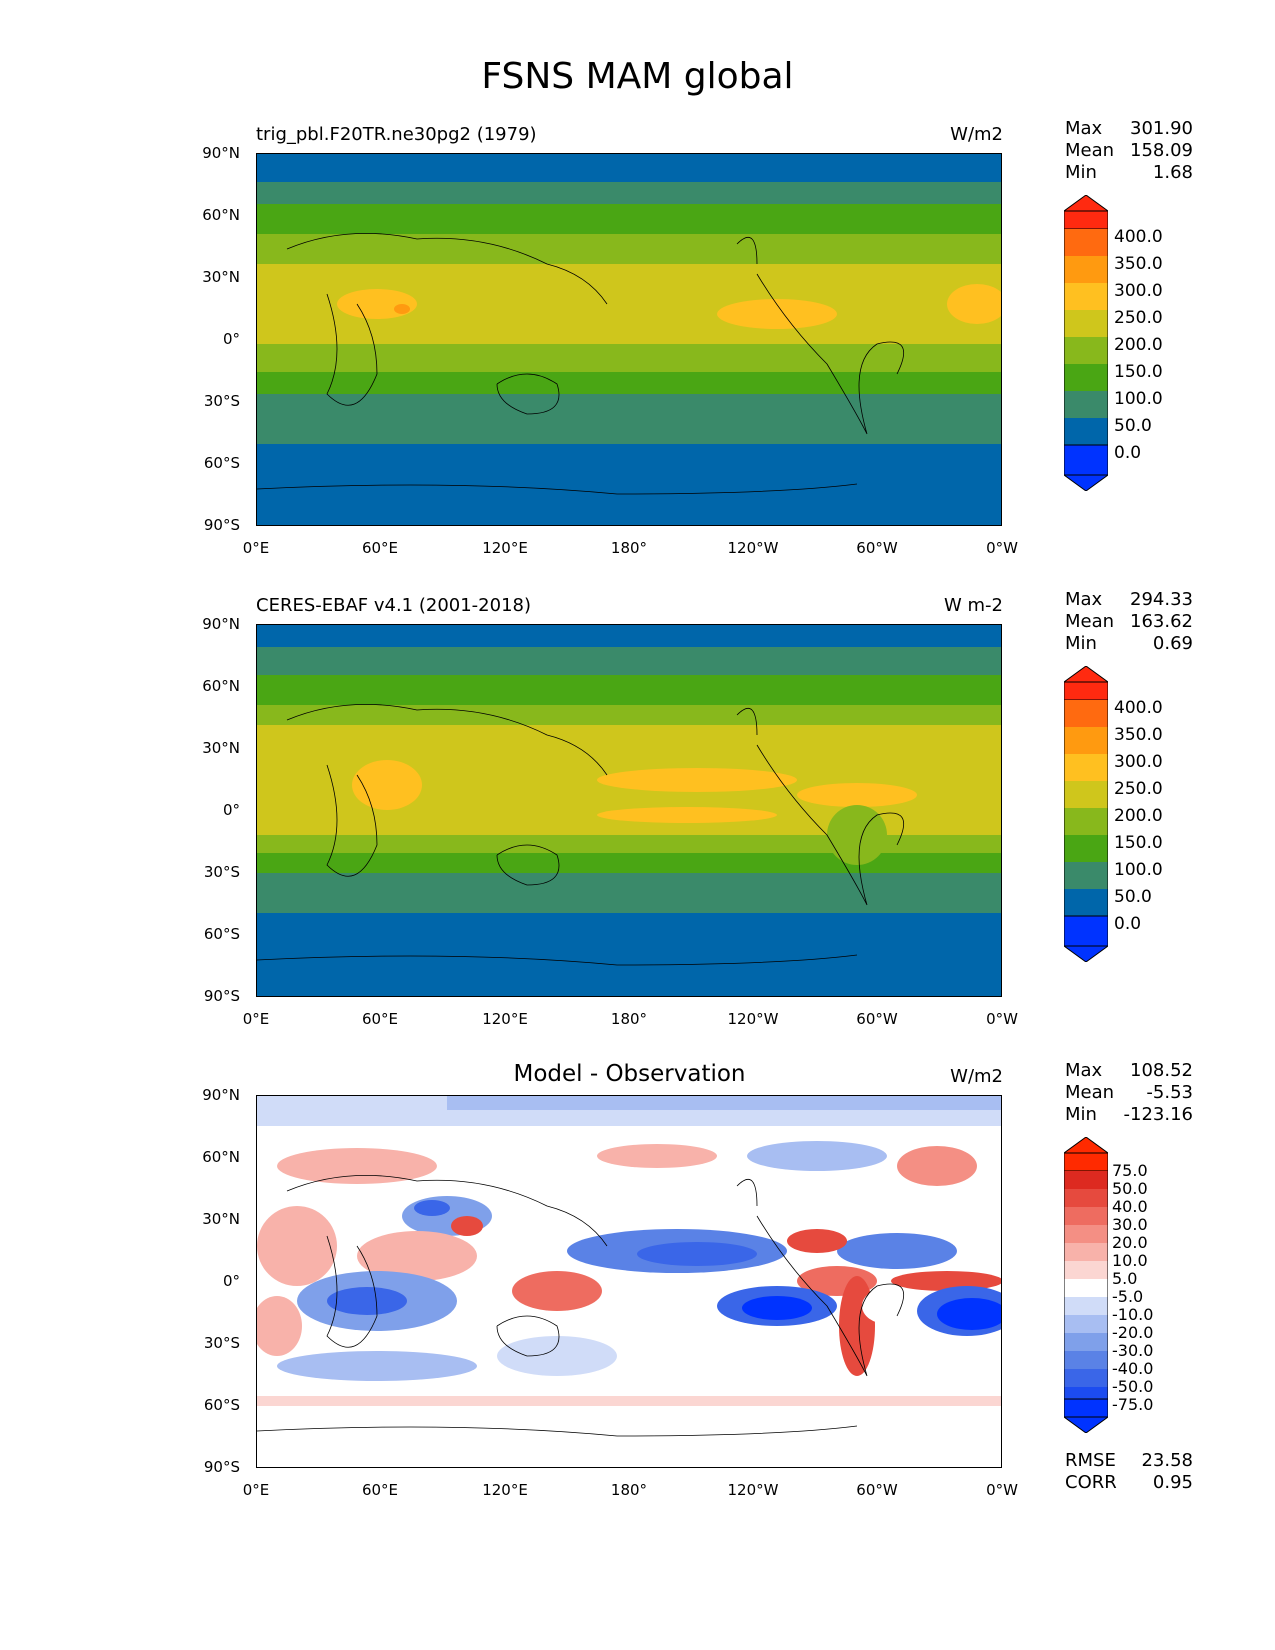 This screenshot has width=1275, height=1650. I want to click on panel-title: trig_pbl.F20TR.ne30pg2 (1979), so click(396, 134).